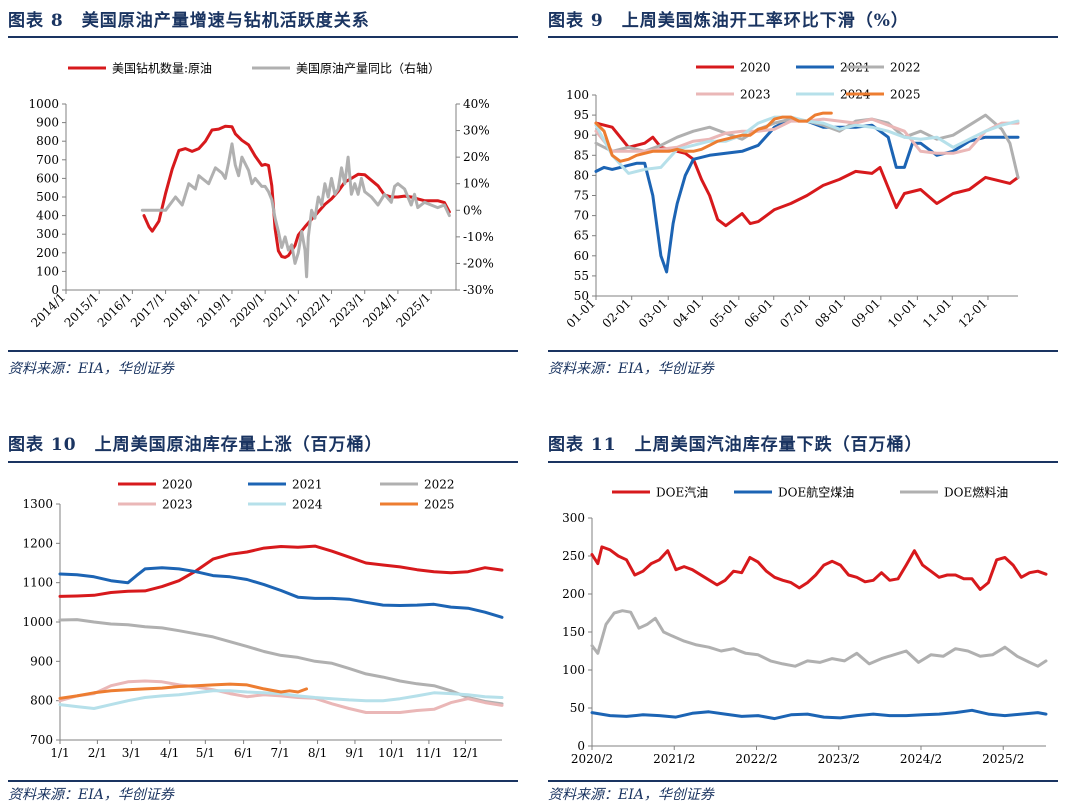 The height and width of the screenshot is (808, 1066). Describe the element at coordinates (37, 504) in the screenshot. I see `y-tick-label: 1300` at that location.